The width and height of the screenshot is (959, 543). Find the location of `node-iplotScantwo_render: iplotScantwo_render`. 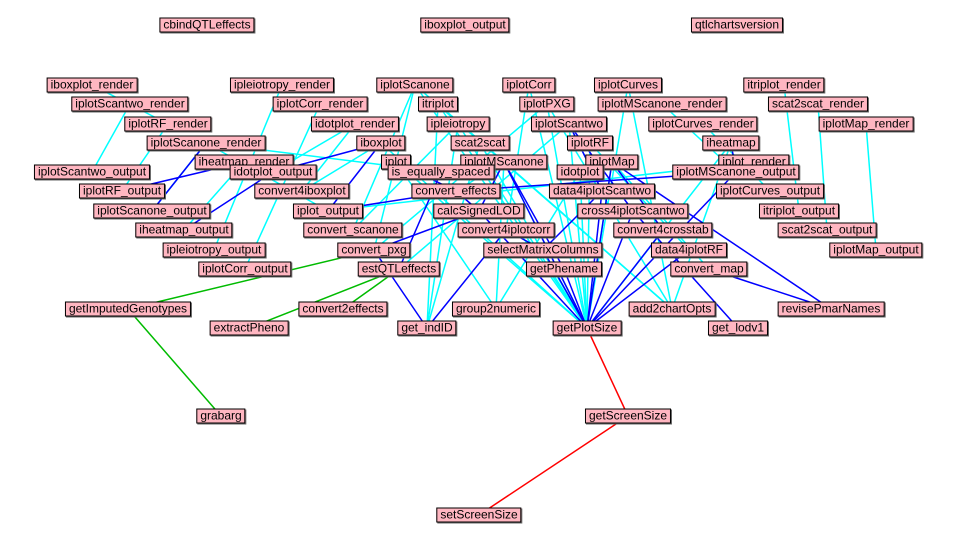

node-iplotScantwo_render: iplotScantwo_render is located at coordinates (130, 104).